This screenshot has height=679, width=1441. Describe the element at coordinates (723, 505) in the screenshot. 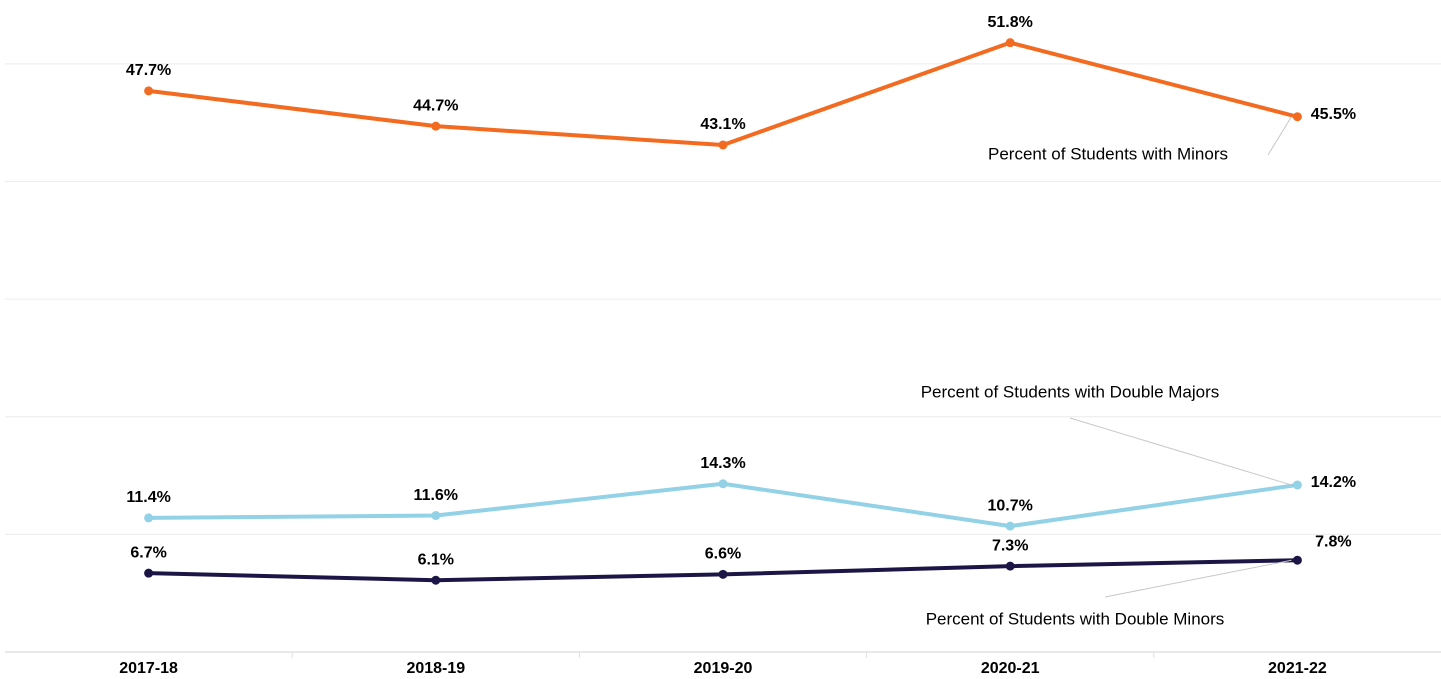

I see `series-line` at that location.